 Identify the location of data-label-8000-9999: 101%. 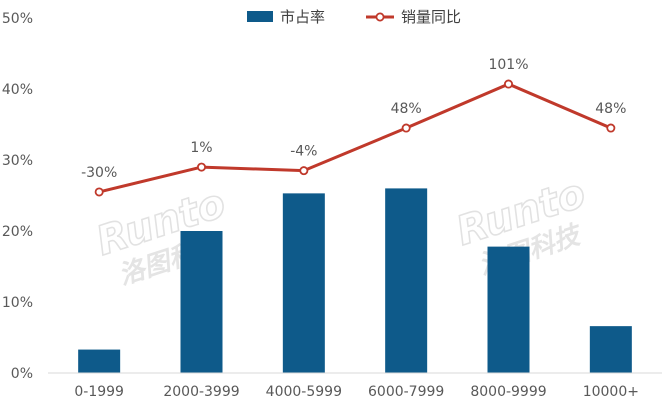
(508, 65).